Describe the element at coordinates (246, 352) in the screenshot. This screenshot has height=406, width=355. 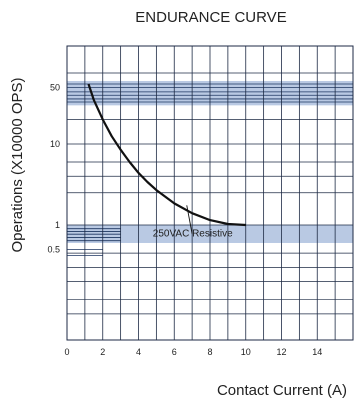
I see `x-tick-label: 10` at that location.